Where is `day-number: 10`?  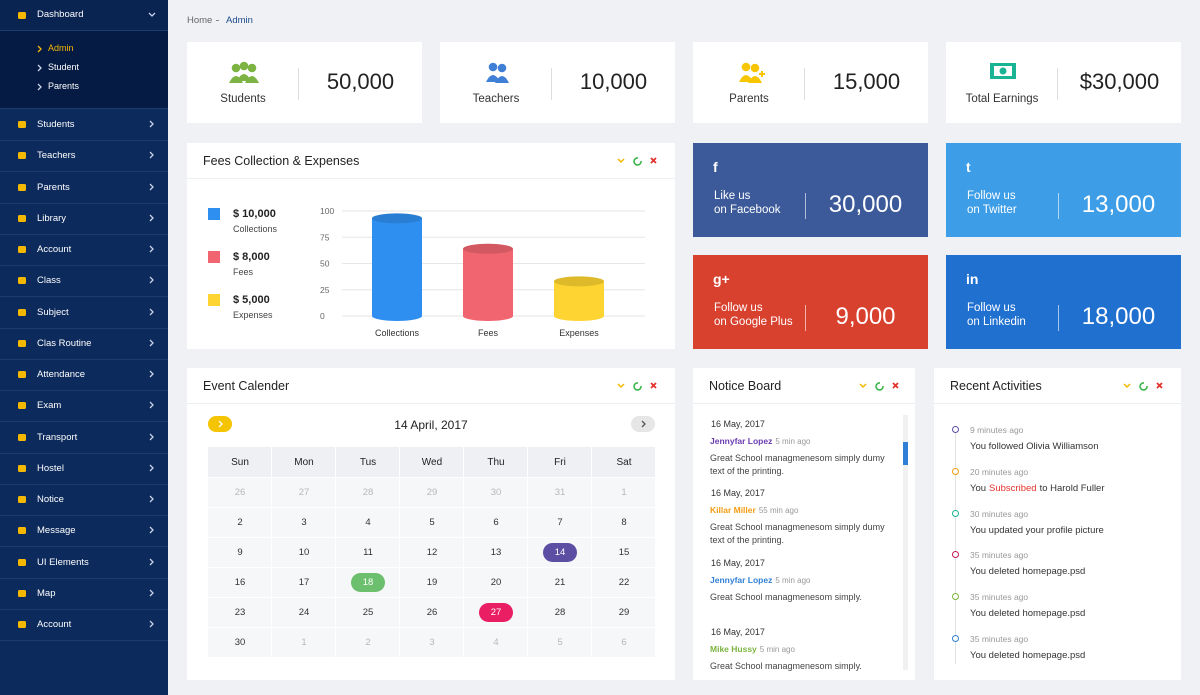 day-number: 10 is located at coordinates (304, 552).